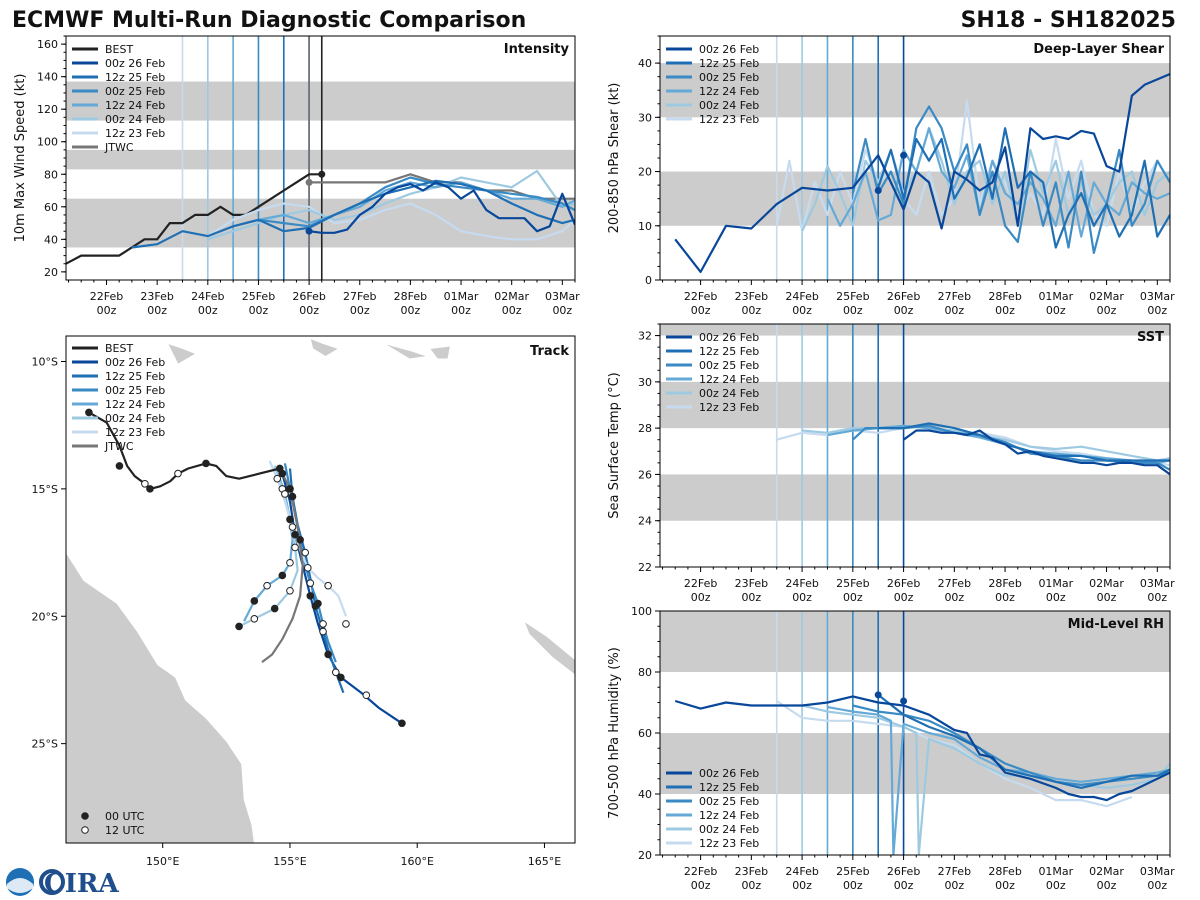 This screenshot has width=1200, height=900. I want to click on axes-frame, so click(915, 445).